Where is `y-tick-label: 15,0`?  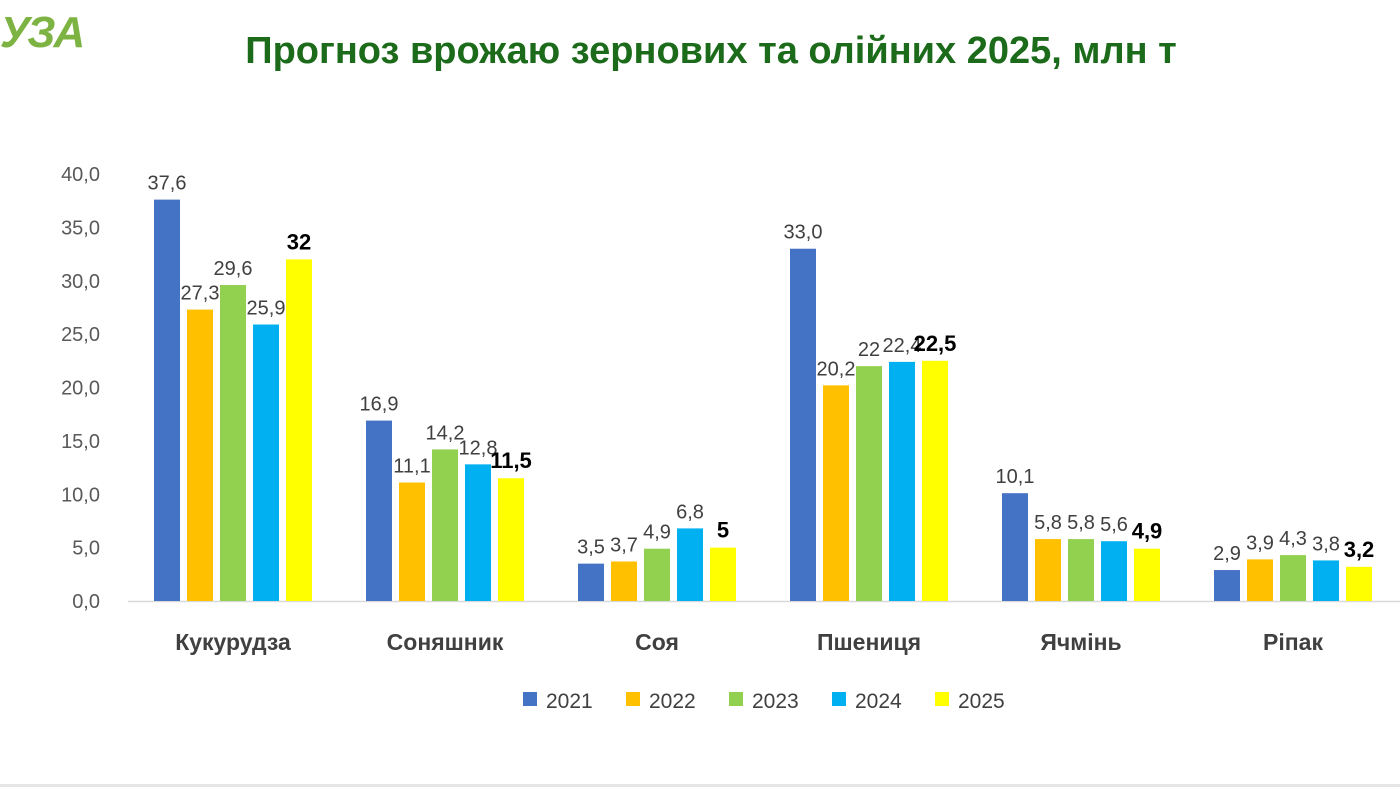
y-tick-label: 15,0 is located at coordinates (80, 442).